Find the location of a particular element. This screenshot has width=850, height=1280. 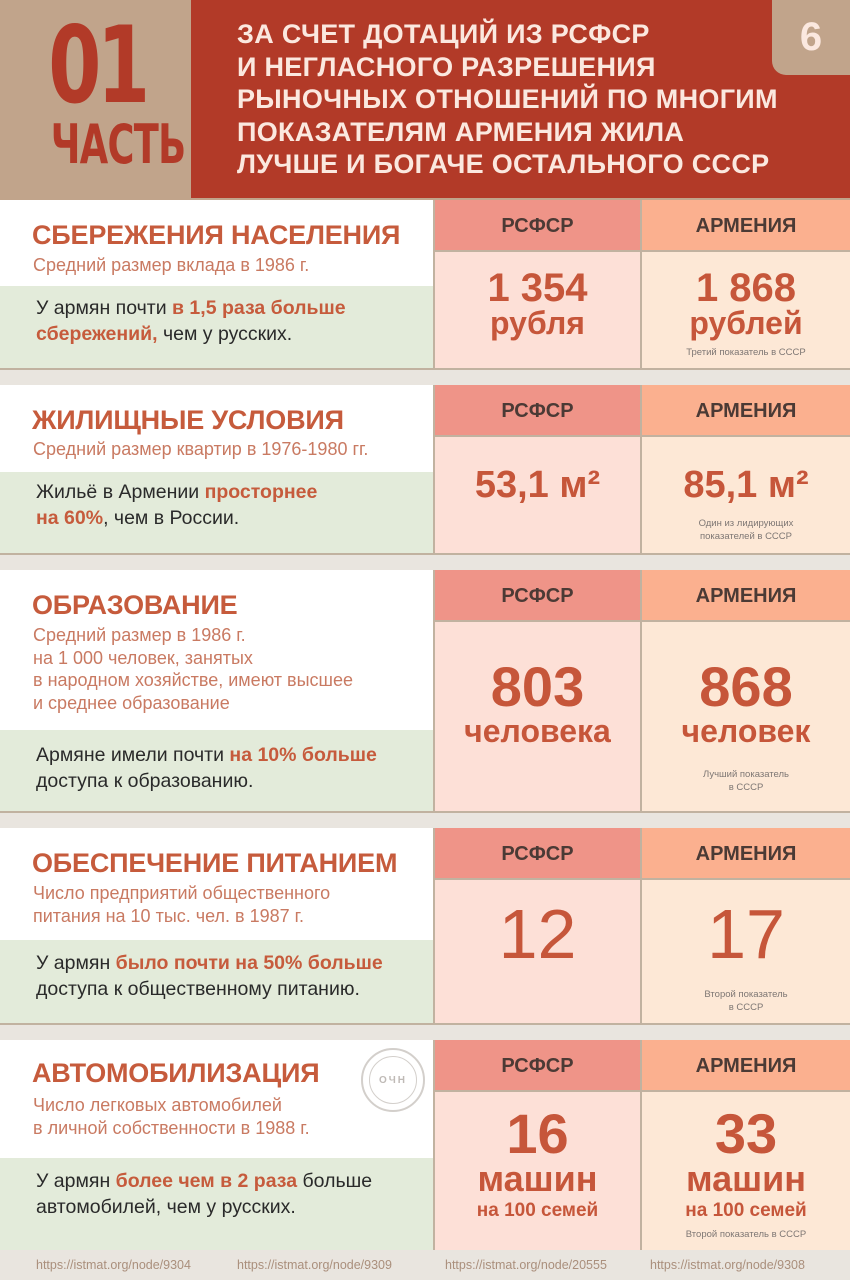

source-link: https://istmat.org/node/9309 is located at coordinates (314, 1265).